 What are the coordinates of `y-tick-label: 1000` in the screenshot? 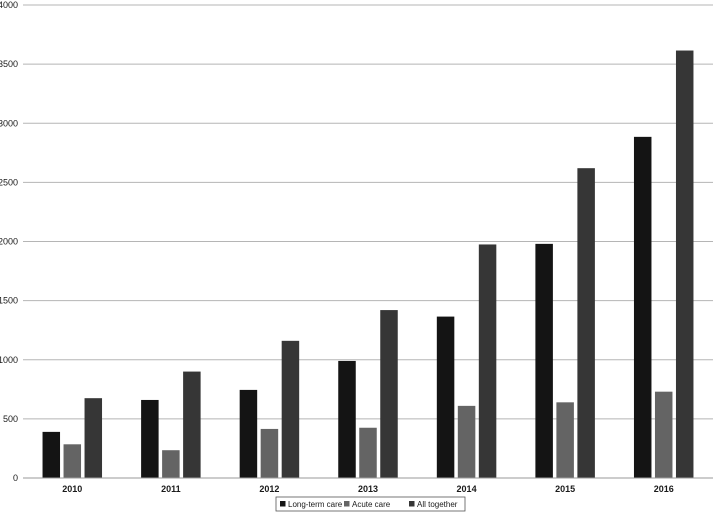 It's located at (9, 360).